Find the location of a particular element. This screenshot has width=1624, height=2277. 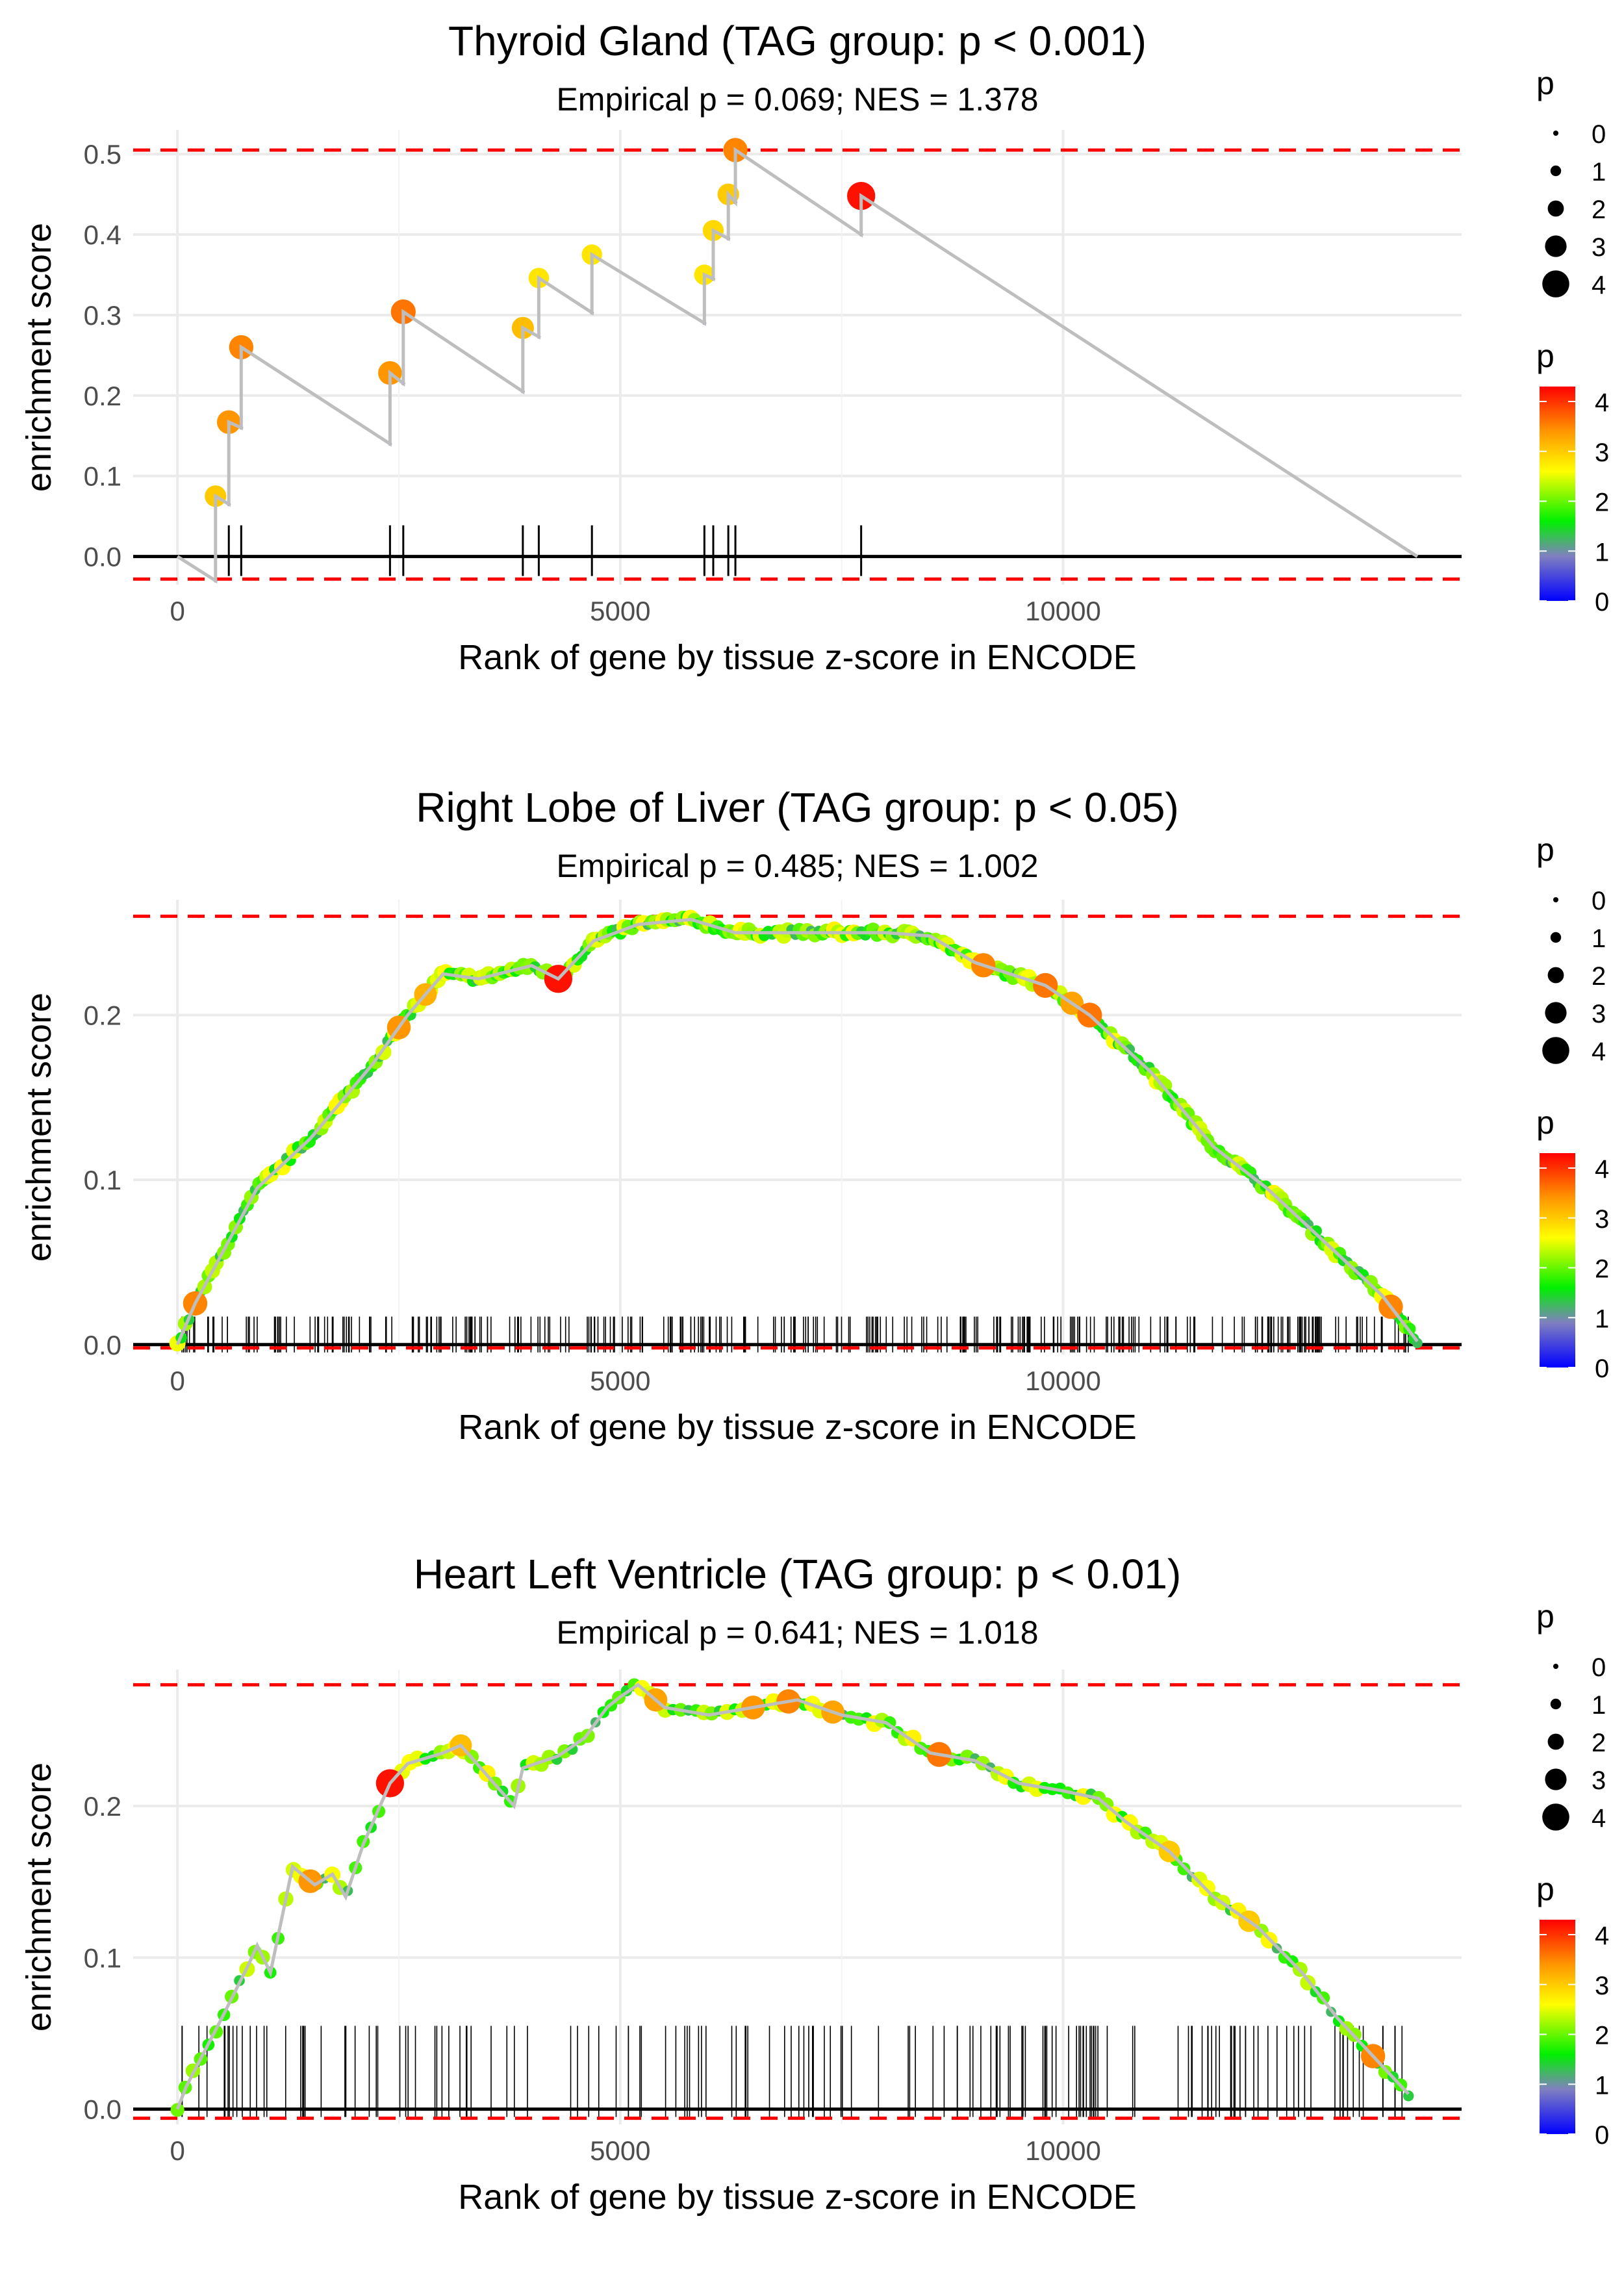

chart-subtitle: Empirical p = 0.069; NES = 1.378 is located at coordinates (797, 100).